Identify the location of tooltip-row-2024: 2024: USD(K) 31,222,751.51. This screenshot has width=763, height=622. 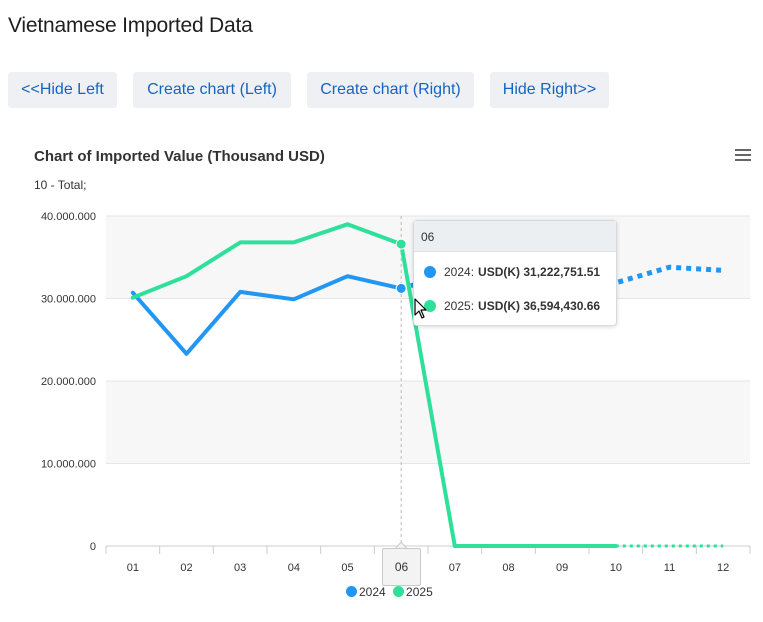
(512, 273).